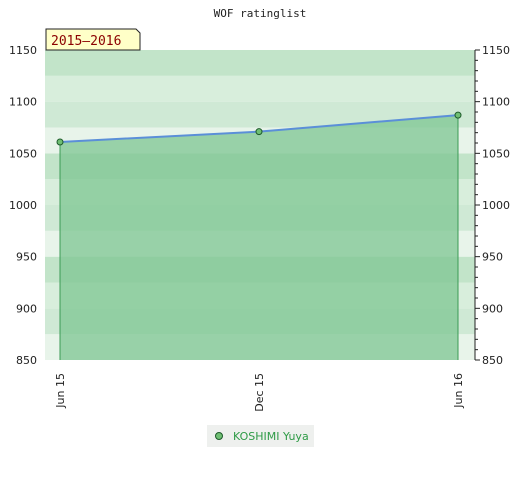 The image size is (520, 480). I want to click on y-tick-label-right: 1050, so click(496, 153).